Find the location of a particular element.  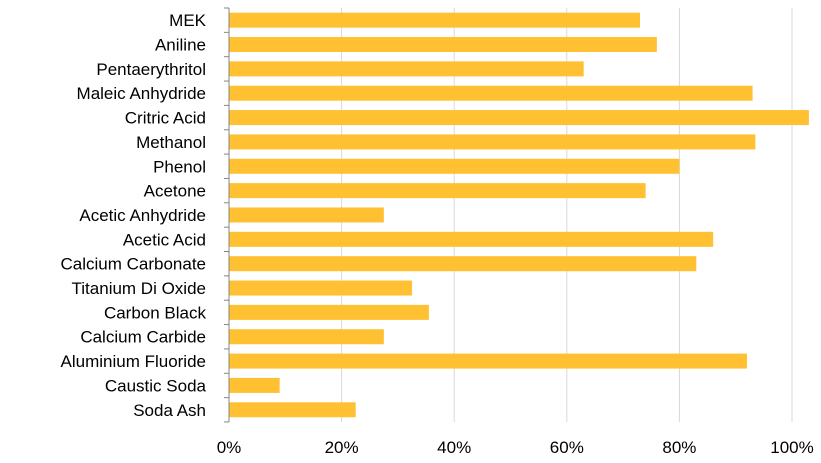

category-label: Calcium Carbonate is located at coordinates (133, 264).